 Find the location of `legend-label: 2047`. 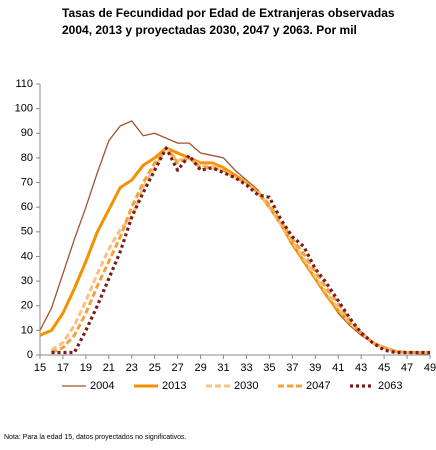

legend-label: 2047 is located at coordinates (318, 386).